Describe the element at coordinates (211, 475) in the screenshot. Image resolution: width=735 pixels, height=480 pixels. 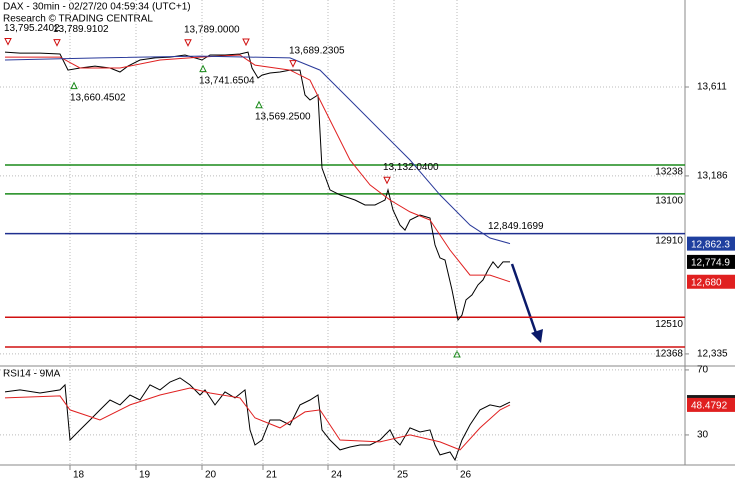
I see `x-tick-label: 20` at that location.